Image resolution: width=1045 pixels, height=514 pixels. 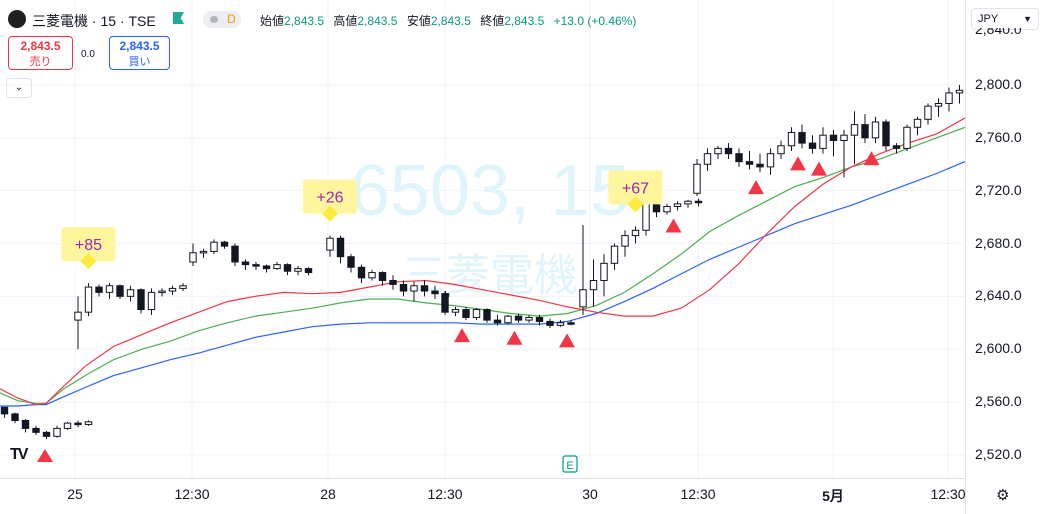 What do you see at coordinates (304, 21) in the screenshot?
I see `open-value: 2,843.5` at bounding box center [304, 21].